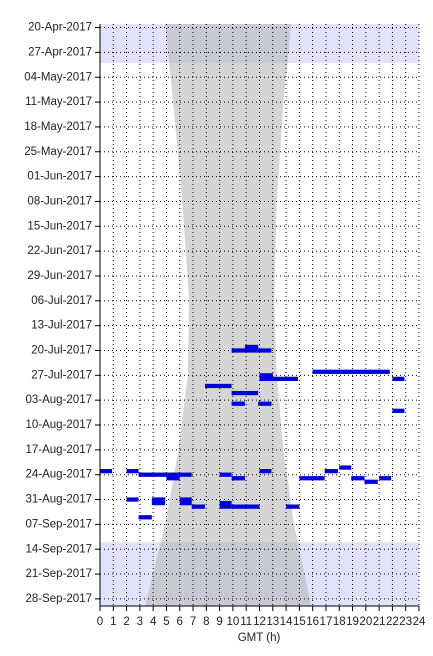  I want to click on x-tick-label: 10, so click(233, 622).